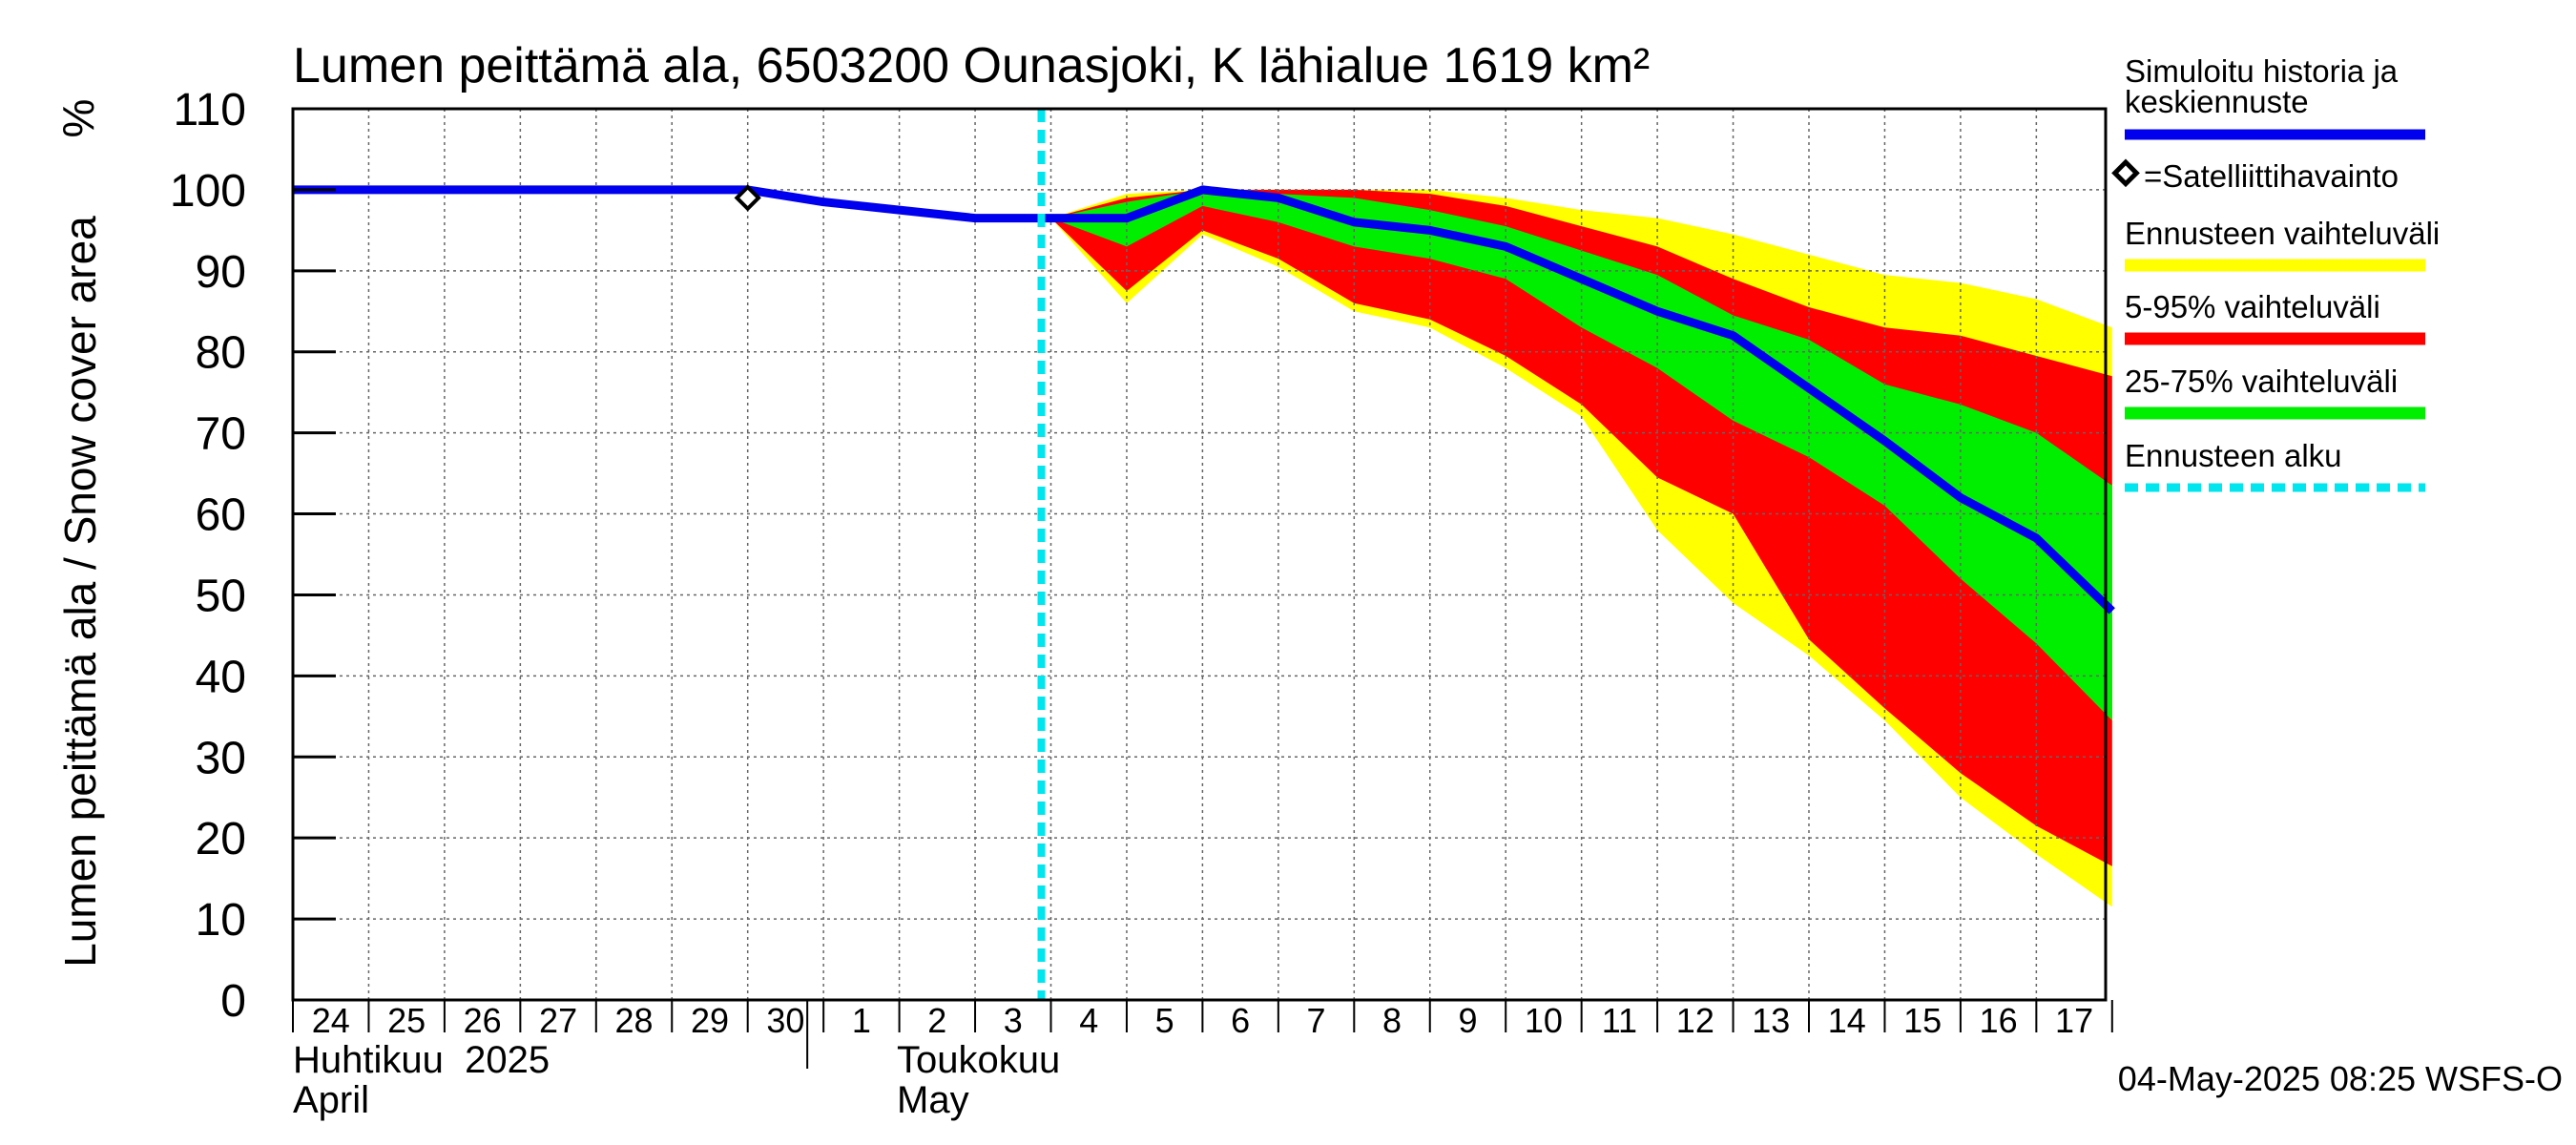  What do you see at coordinates (2282, 233) in the screenshot?
I see `legend-label-range: Ennusteen vaihteluväli` at bounding box center [2282, 233].